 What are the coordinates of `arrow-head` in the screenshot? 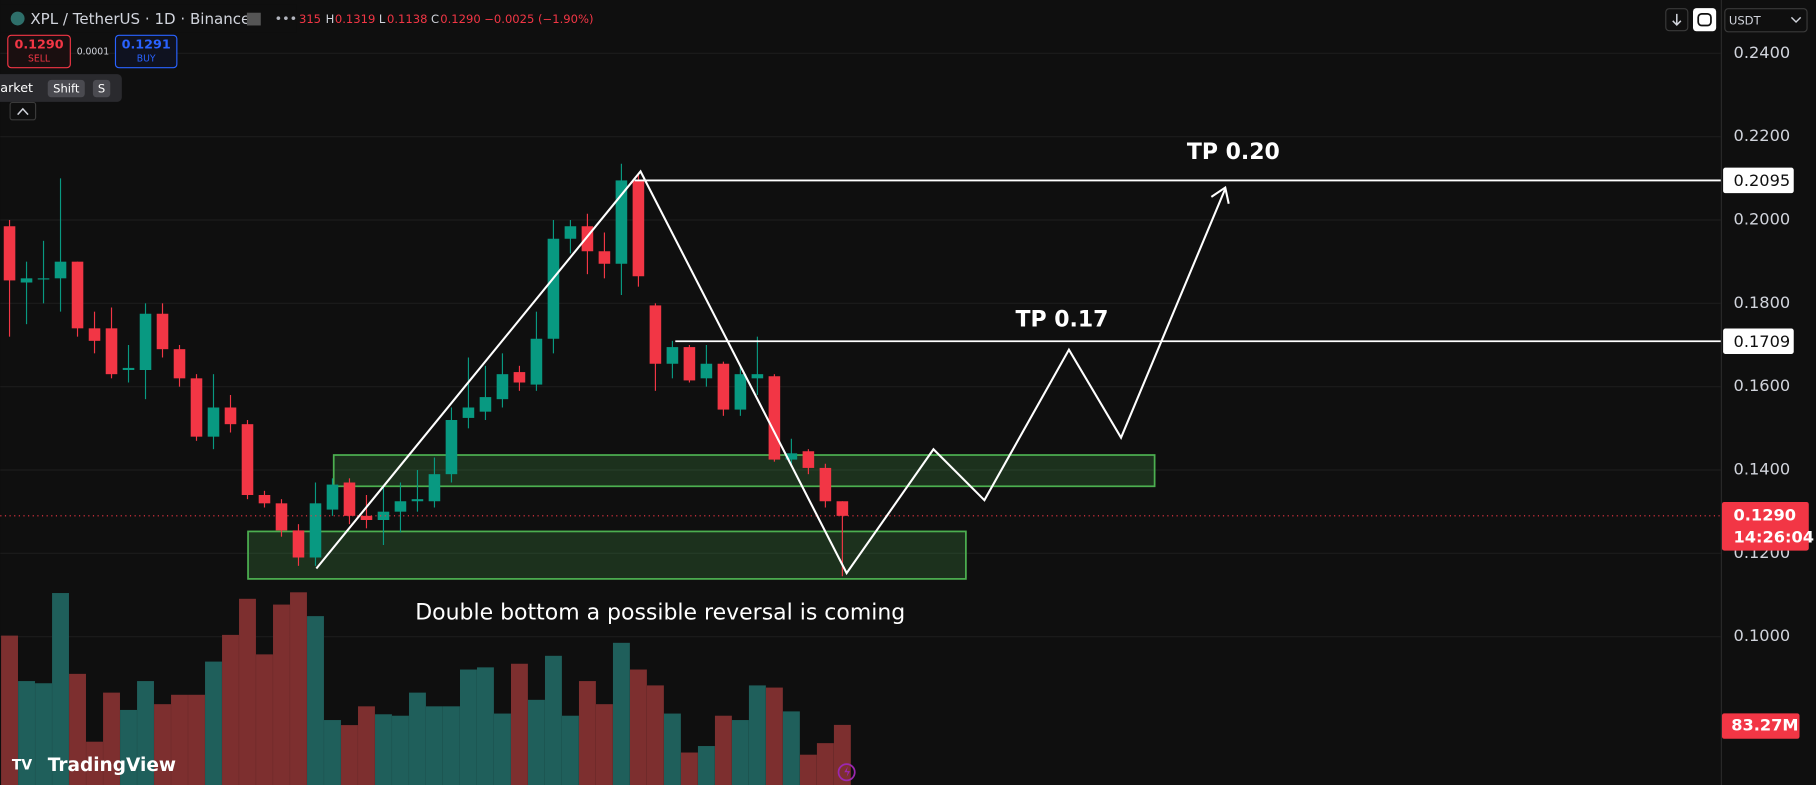 It's located at (1220, 194).